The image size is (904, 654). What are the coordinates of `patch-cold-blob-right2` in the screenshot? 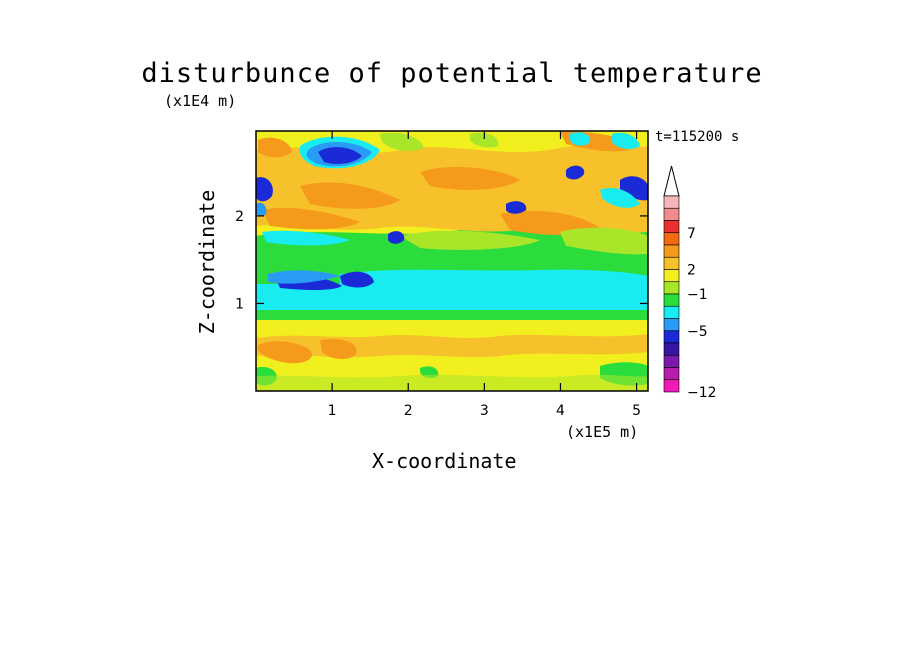 It's located at (575, 172).